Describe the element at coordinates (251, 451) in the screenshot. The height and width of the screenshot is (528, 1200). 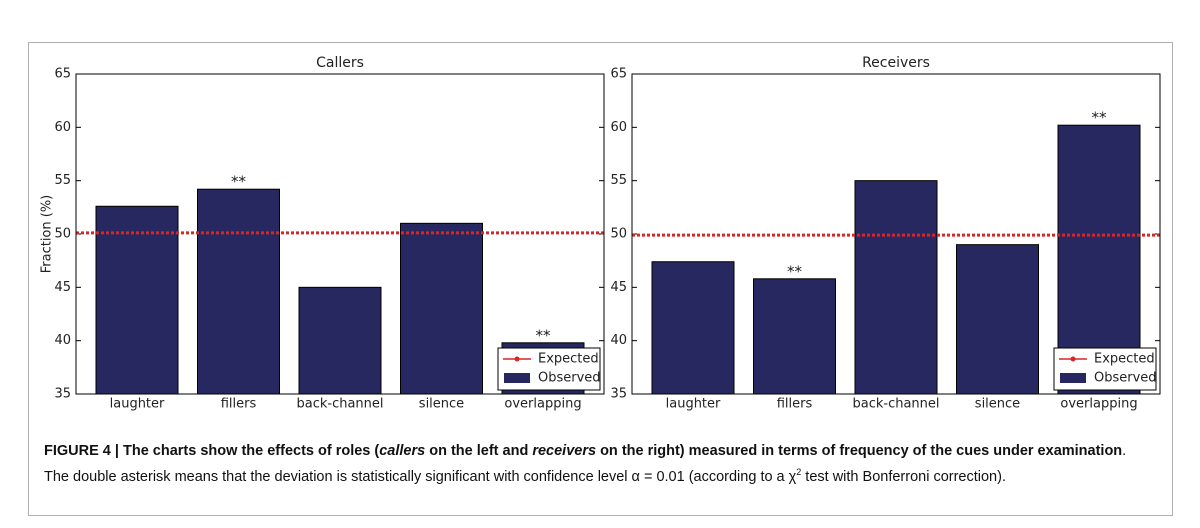
I see `caption-text: The charts show the effects of roles (` at that location.